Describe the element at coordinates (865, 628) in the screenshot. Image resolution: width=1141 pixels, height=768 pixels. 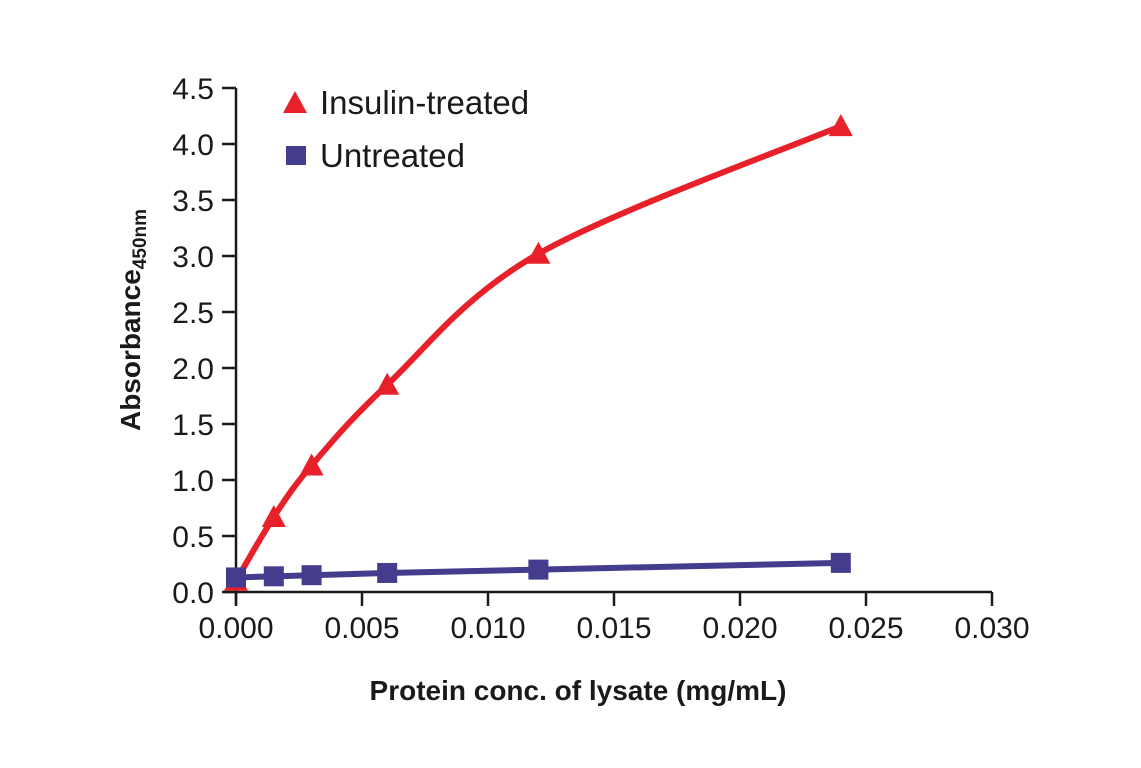
I see `x-tick-label: 0.025` at that location.